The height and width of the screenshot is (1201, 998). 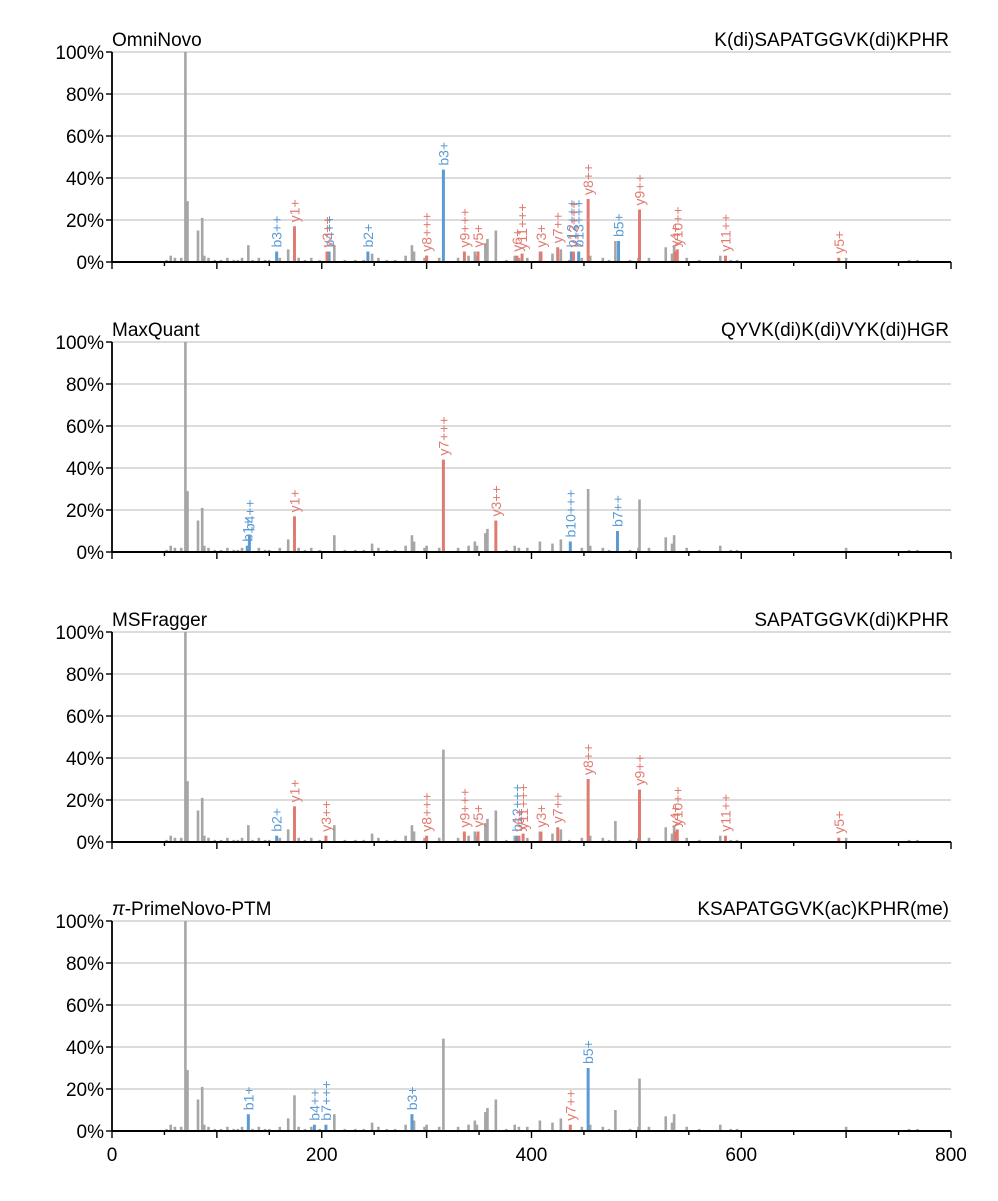 I want to click on method-title: OmniNovo, so click(x=157, y=40).